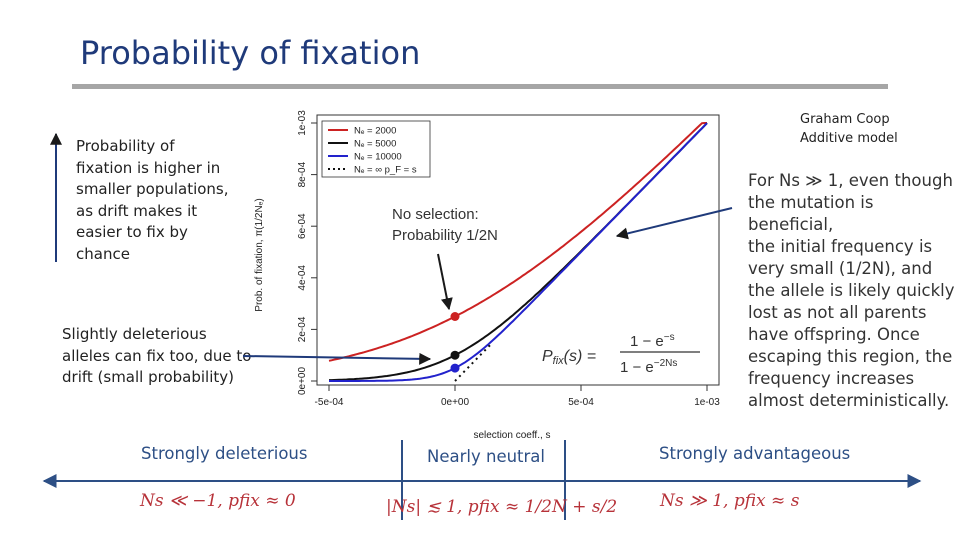  Describe the element at coordinates (849, 129) in the screenshot. I see `credit: Graham Coop Additive model` at that location.